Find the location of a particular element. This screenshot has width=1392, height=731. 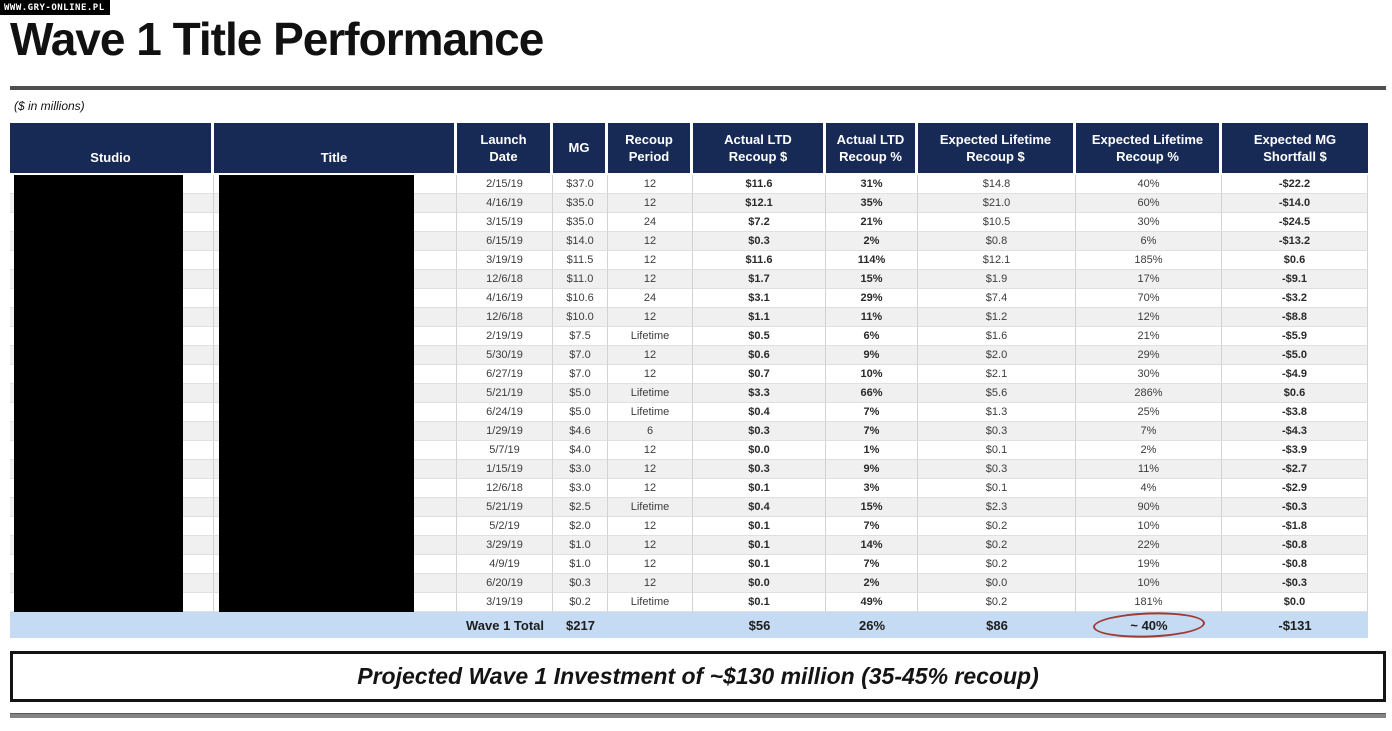

table-row: 6/27/19 $7.0 12 $0.7 10% $2.1 30% -$4.9 is located at coordinates (689, 375).